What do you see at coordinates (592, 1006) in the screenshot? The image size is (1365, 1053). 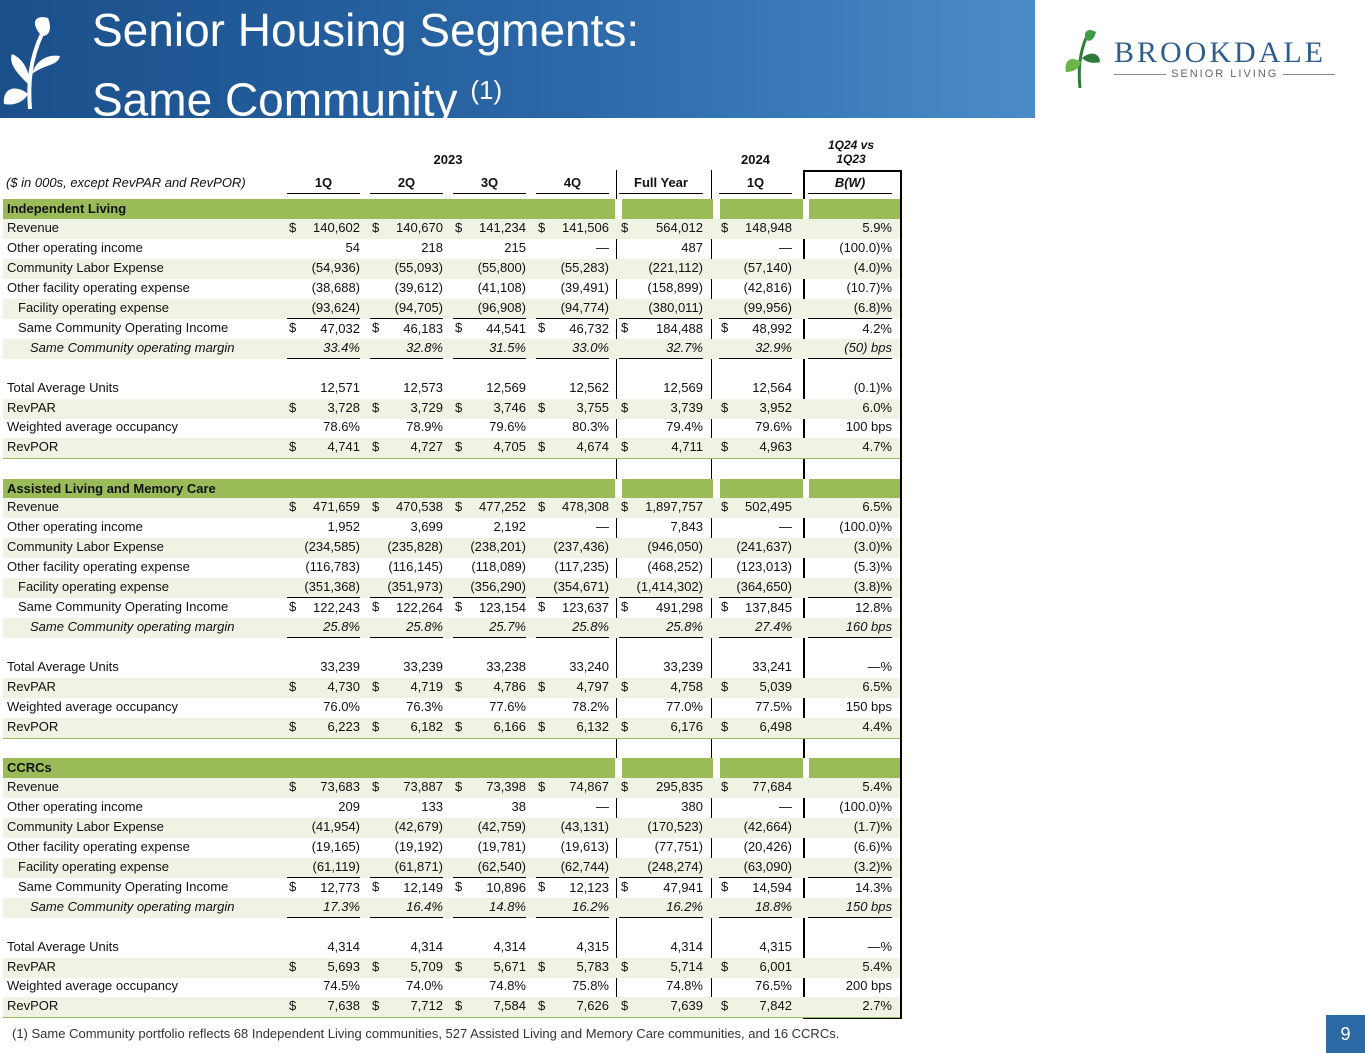 I see `cell-value: 7,626` at bounding box center [592, 1006].